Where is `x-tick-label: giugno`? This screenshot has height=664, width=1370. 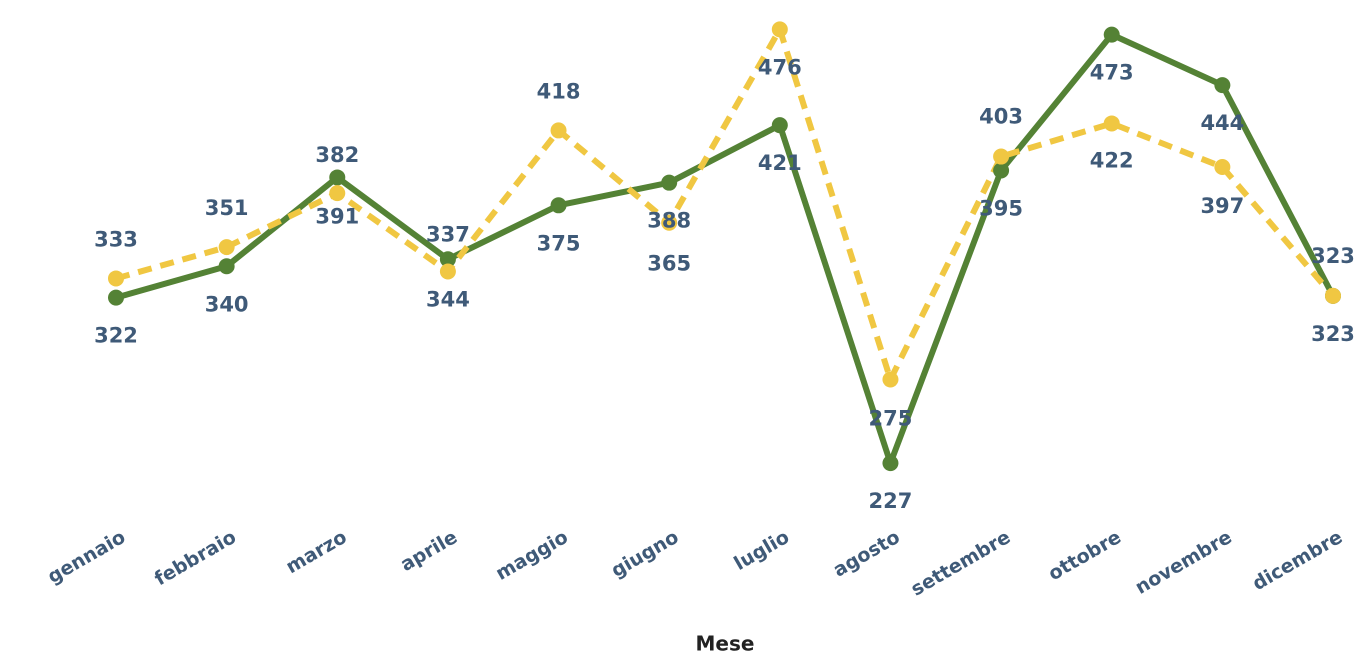 x-tick-label: giugno is located at coordinates (644, 554).